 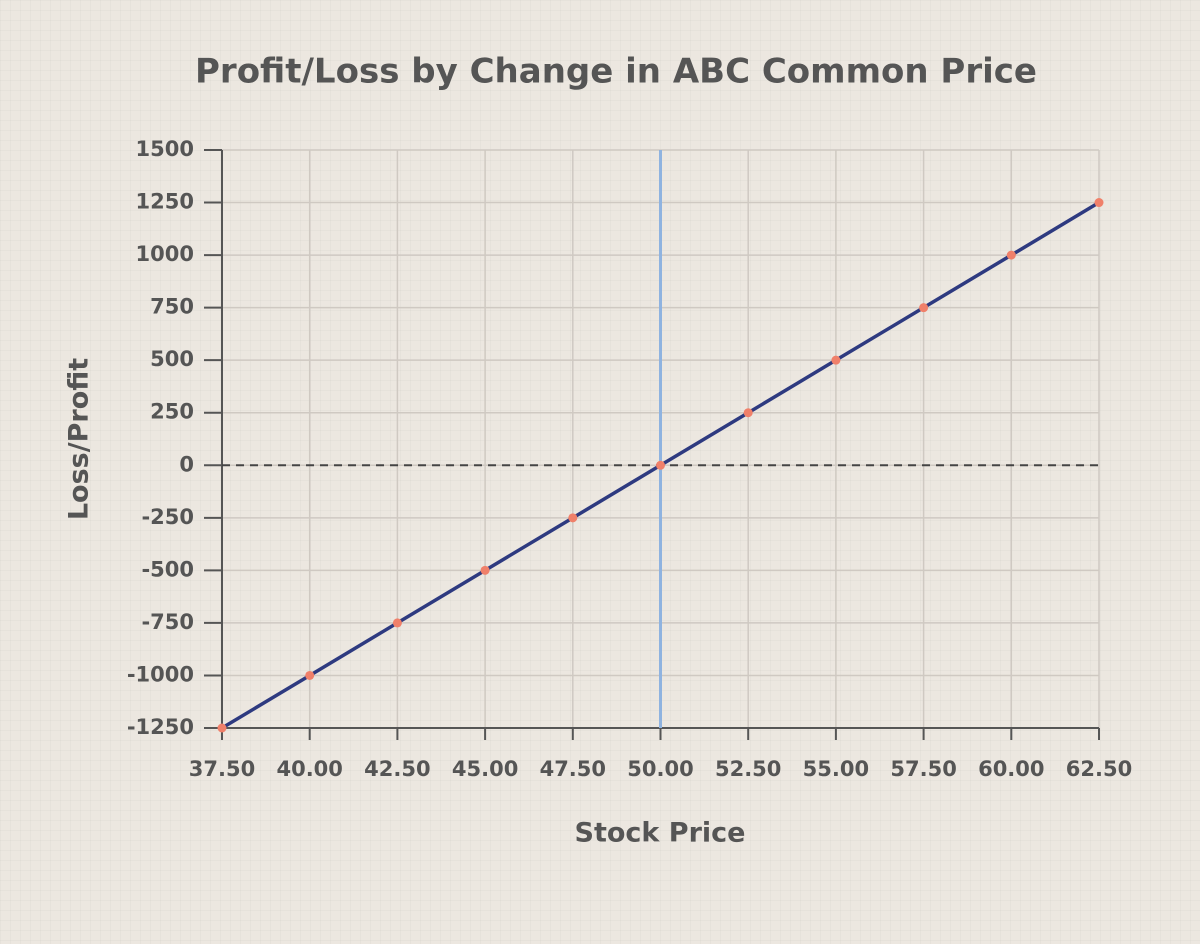 What do you see at coordinates (172, 359) in the screenshot?
I see `y-tick-label: 500` at bounding box center [172, 359].